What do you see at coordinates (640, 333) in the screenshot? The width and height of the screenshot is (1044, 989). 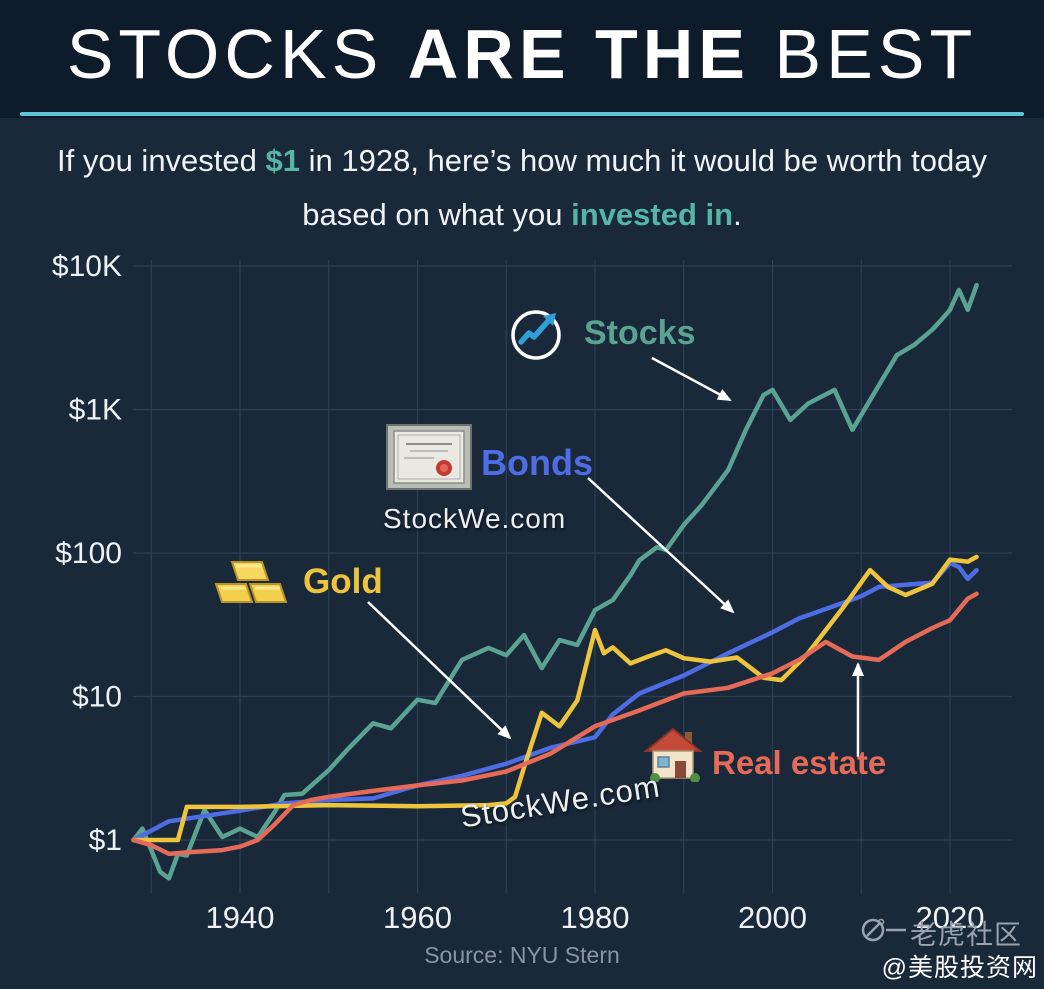 I see `stocks-label: Stocks` at bounding box center [640, 333].